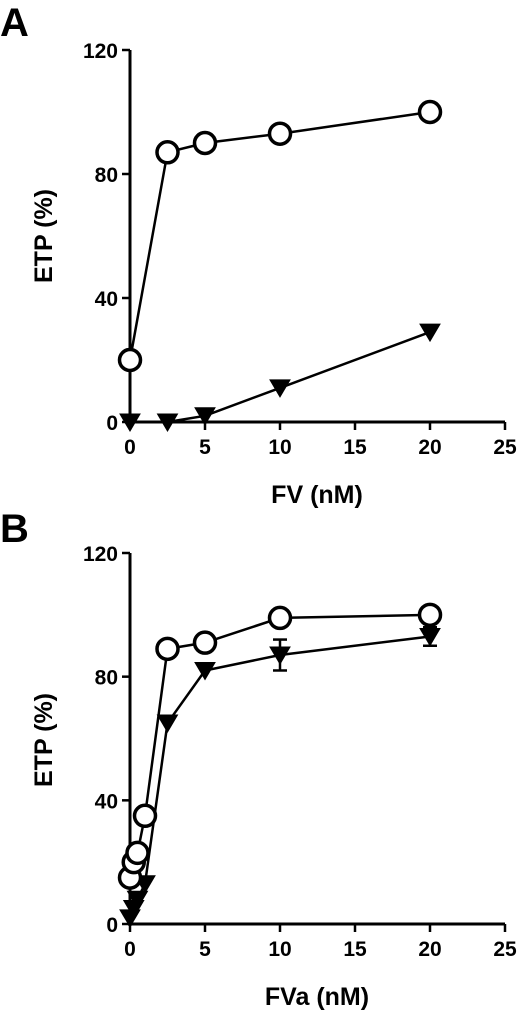  Describe the element at coordinates (280, 377) in the screenshot. I see `series-line` at that location.